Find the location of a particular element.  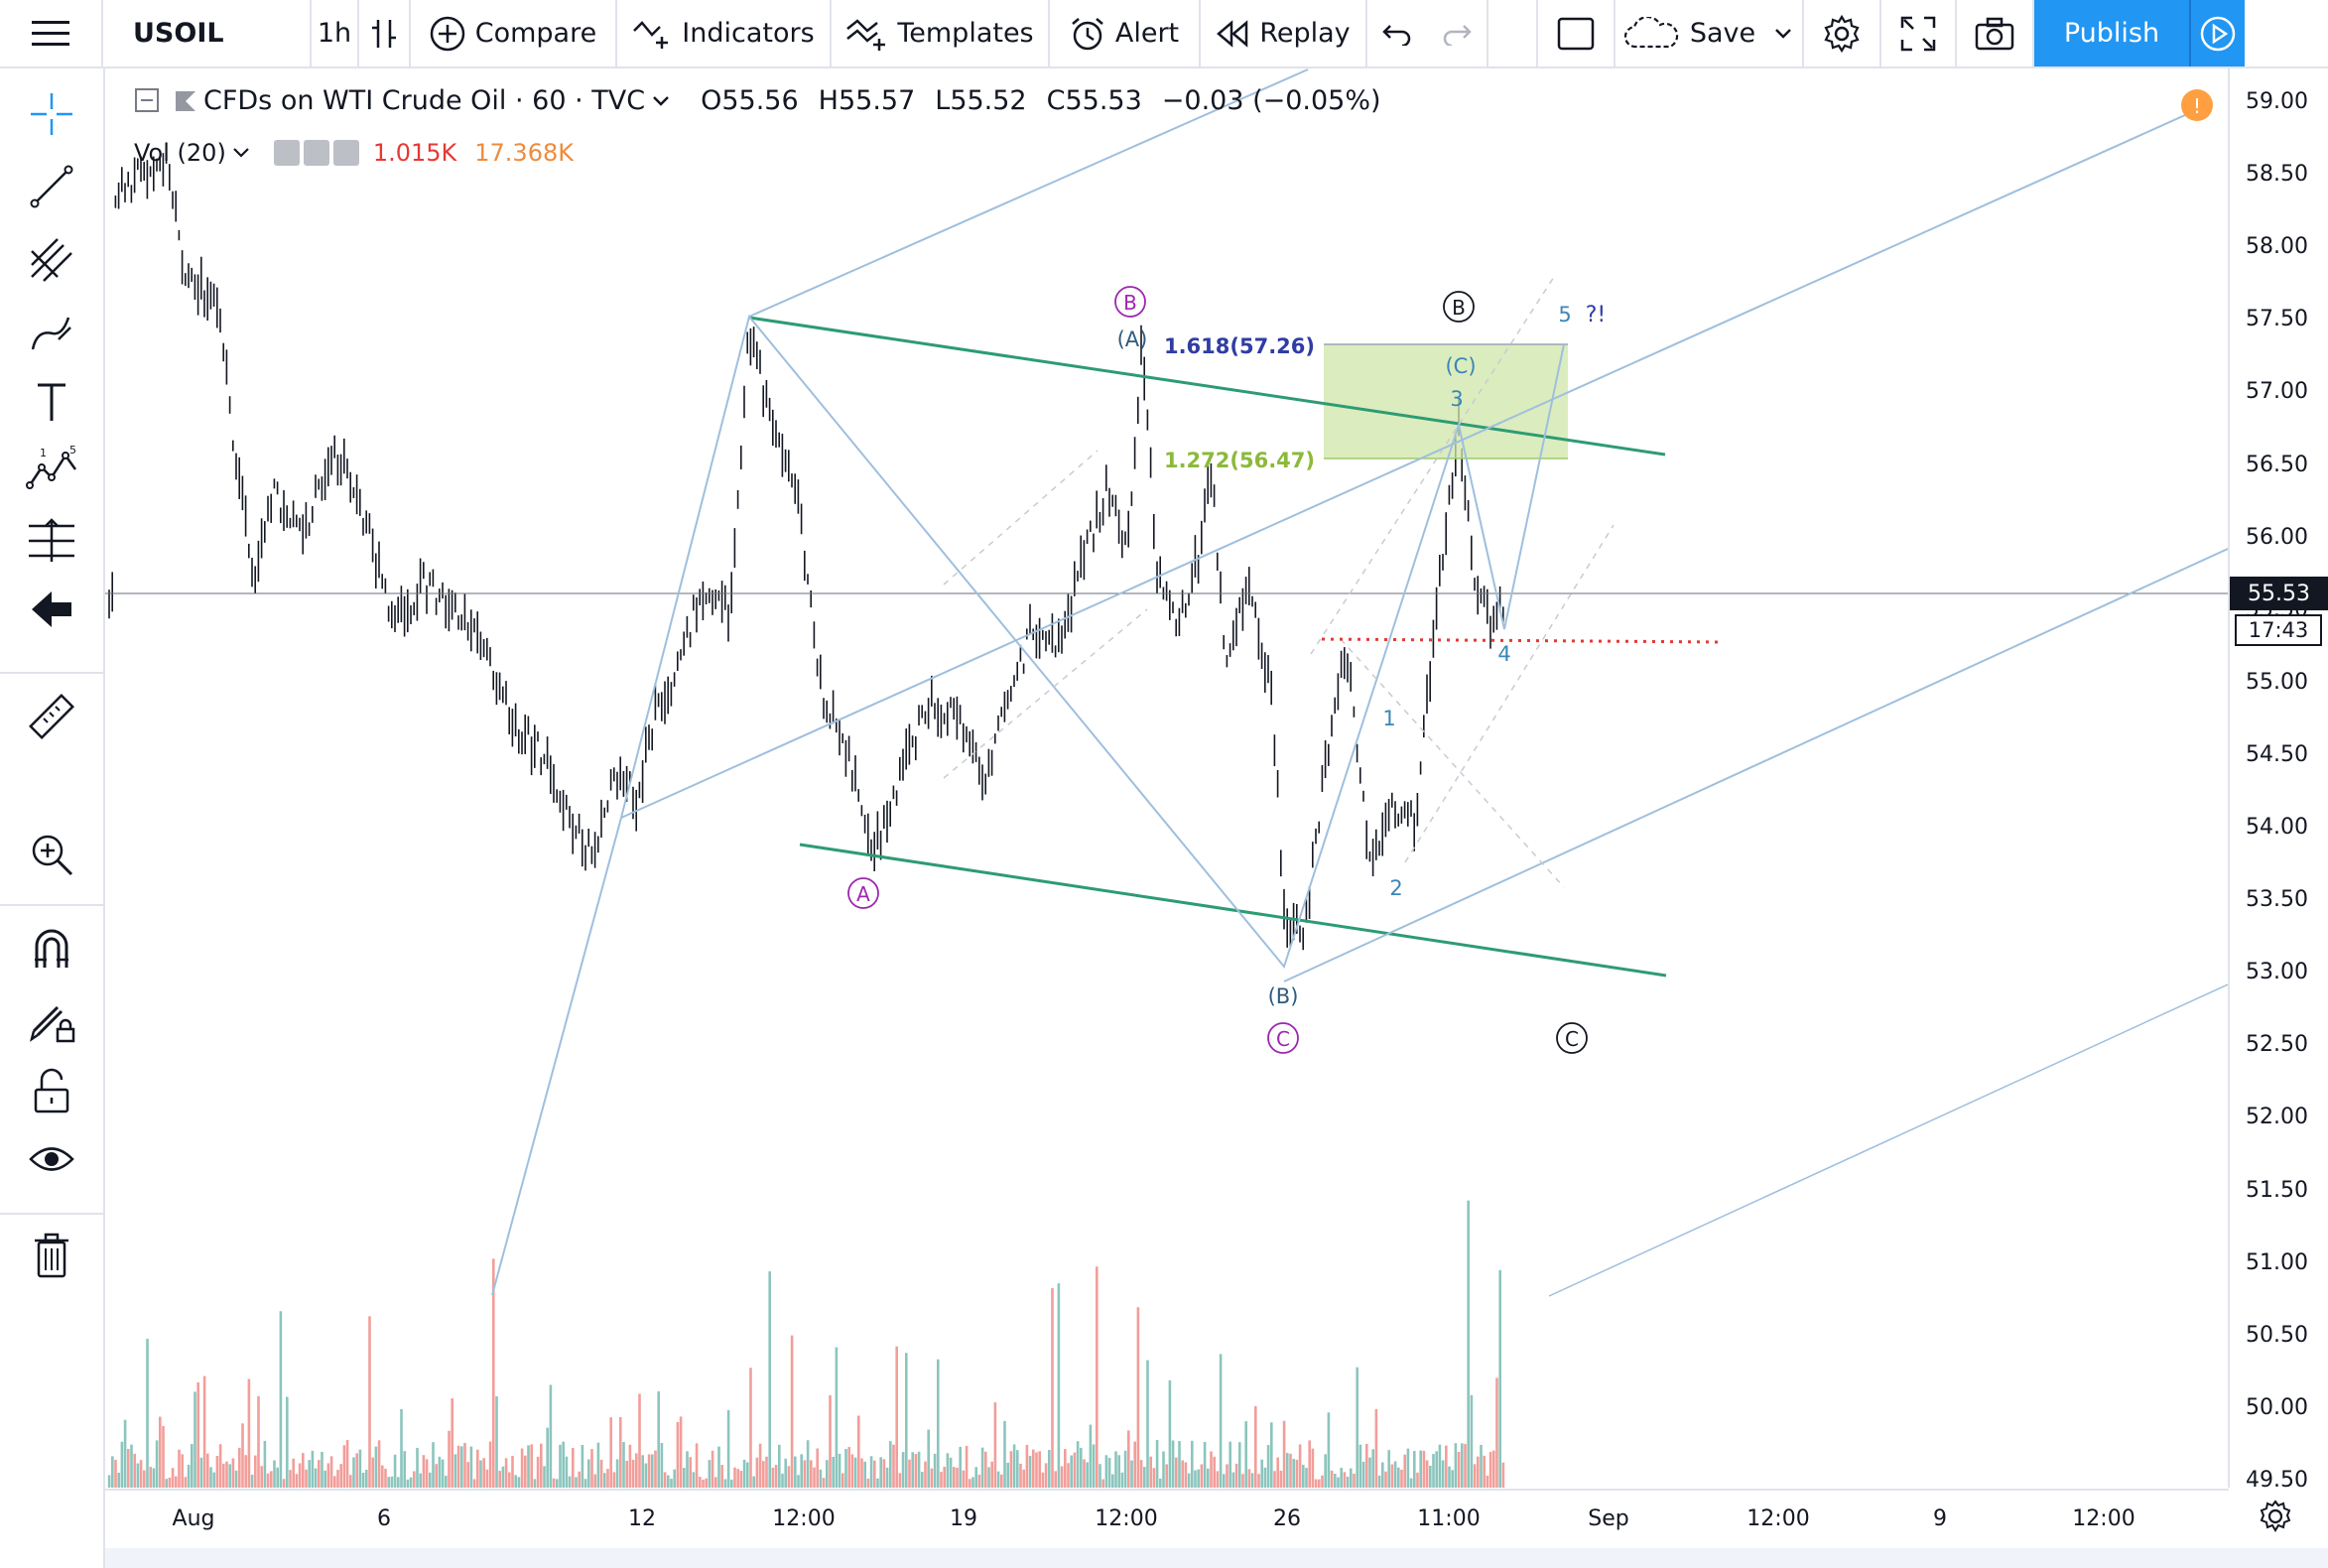

fullscreen-button is located at coordinates (1919, 33).